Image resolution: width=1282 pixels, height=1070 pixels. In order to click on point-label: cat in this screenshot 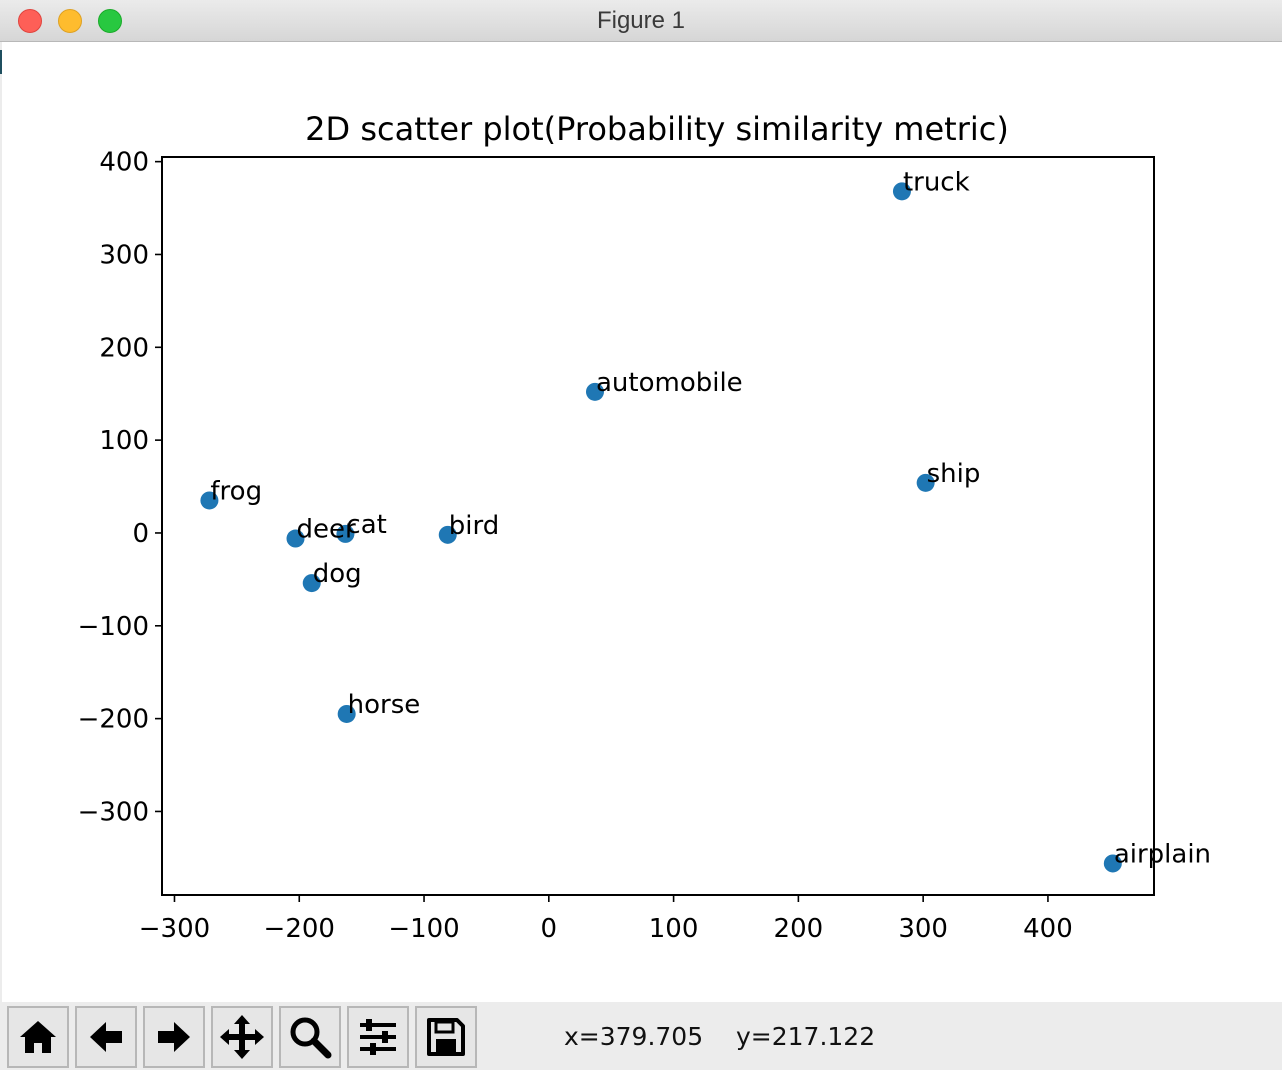, I will do `click(366, 525)`.